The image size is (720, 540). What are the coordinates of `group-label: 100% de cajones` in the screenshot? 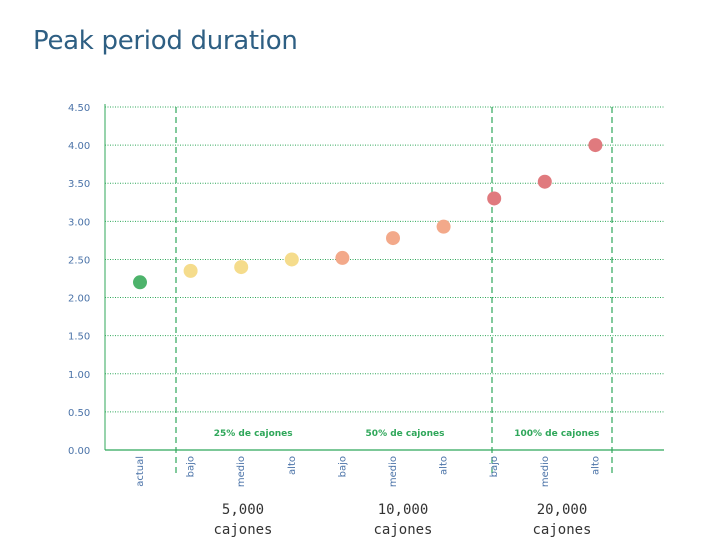 It's located at (556, 434).